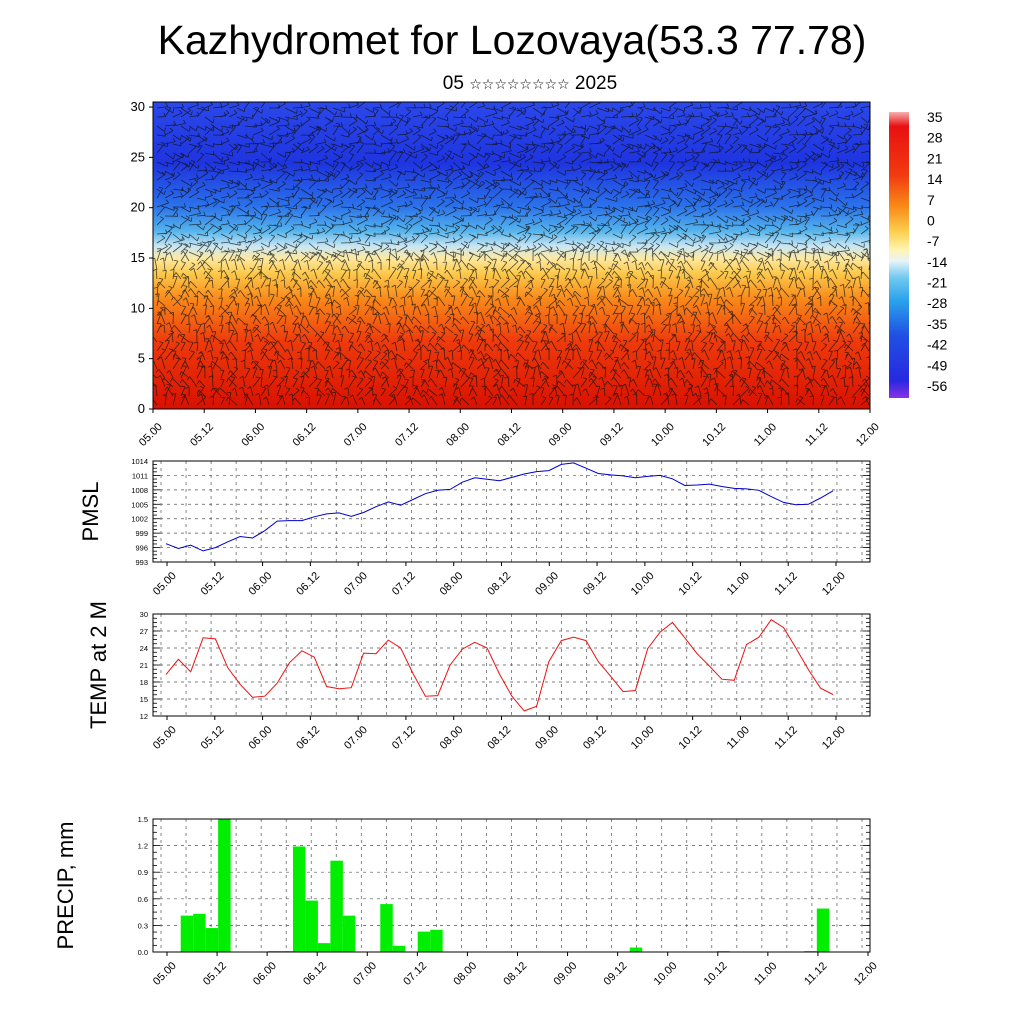 This screenshot has height=1024, width=1024. What do you see at coordinates (935, 138) in the screenshot?
I see `colorbar-label: 28` at bounding box center [935, 138].